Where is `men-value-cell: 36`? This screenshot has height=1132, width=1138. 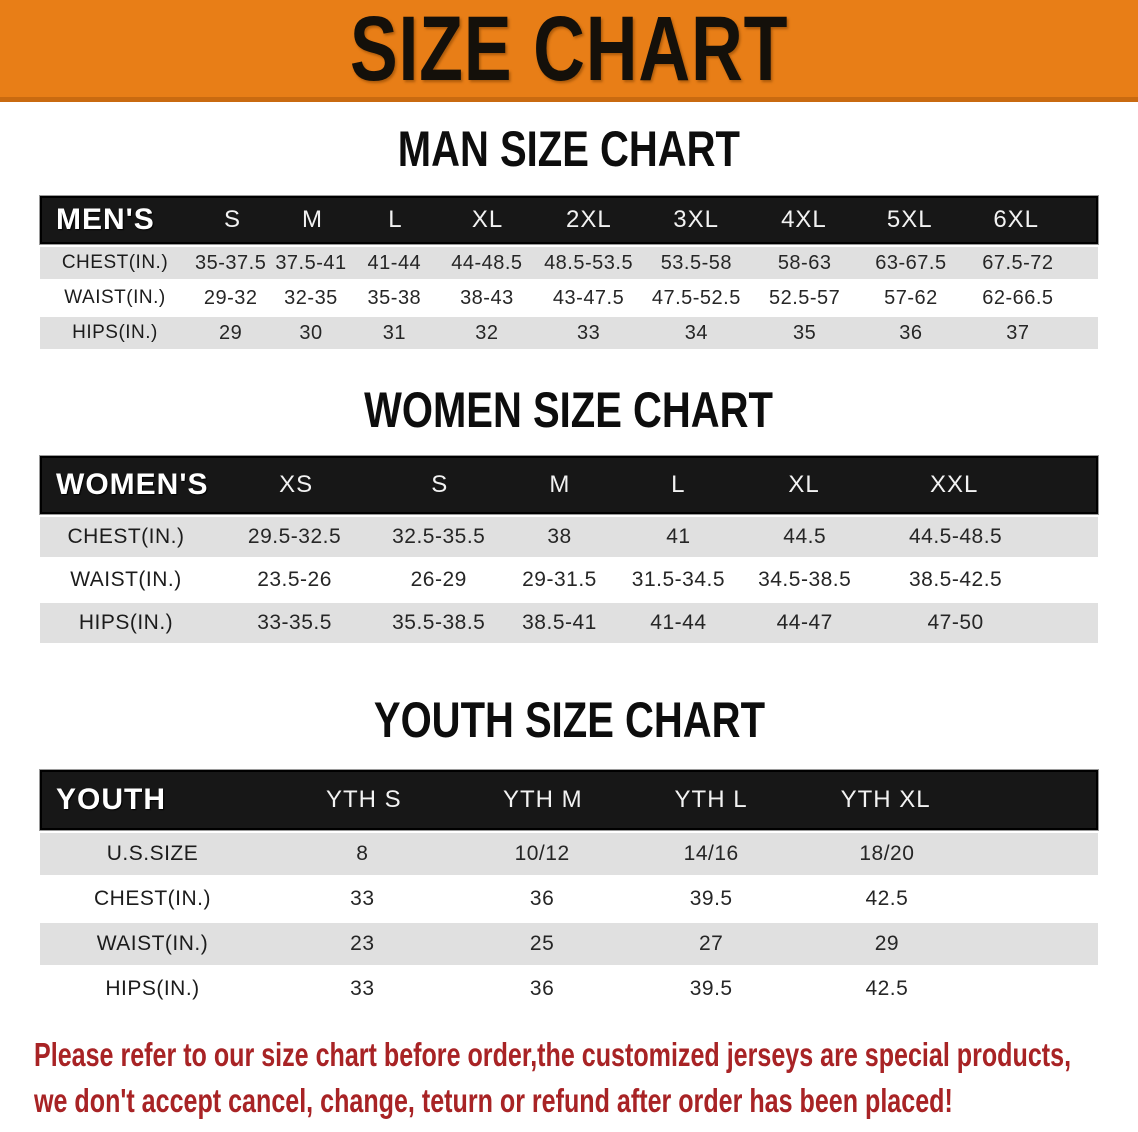 men-value-cell: 36 is located at coordinates (911, 332).